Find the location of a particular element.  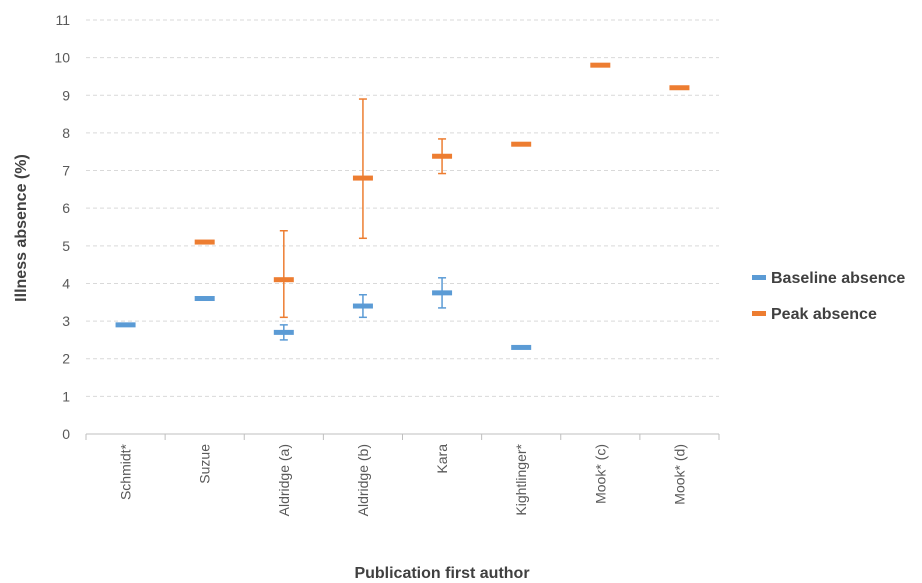

x-tick-label: Aldridge (a) is located at coordinates (284, 480).